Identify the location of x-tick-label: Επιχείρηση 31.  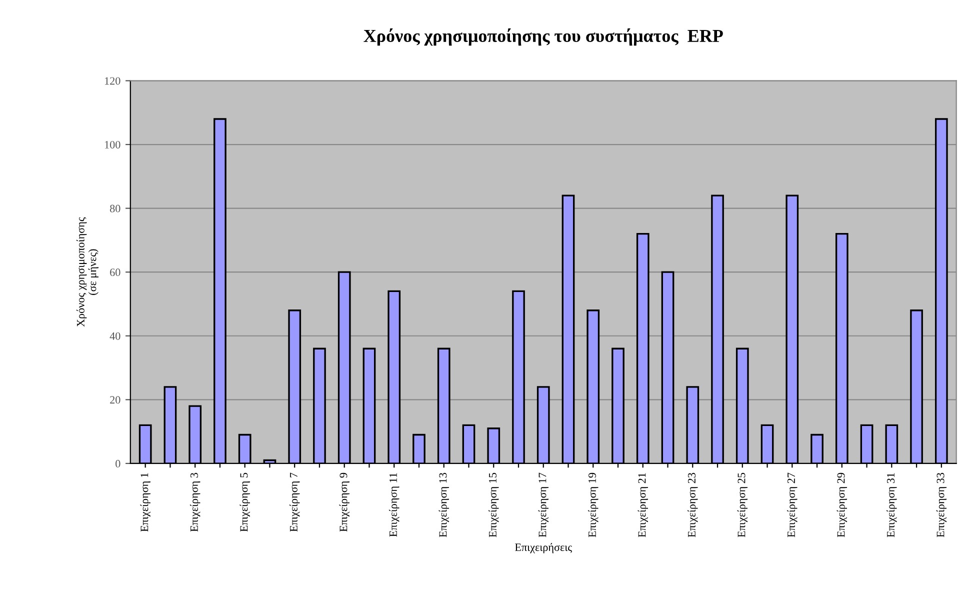
(891, 505).